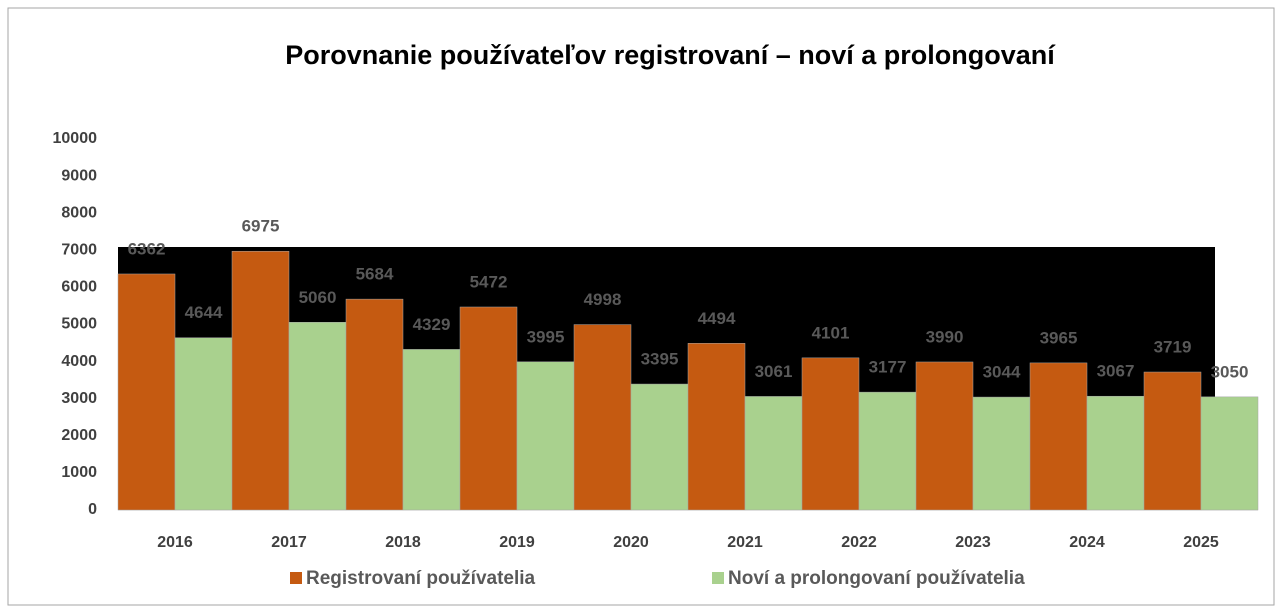 The image size is (1282, 613). Describe the element at coordinates (79, 212) in the screenshot. I see `y-tick-label: 8000` at that location.